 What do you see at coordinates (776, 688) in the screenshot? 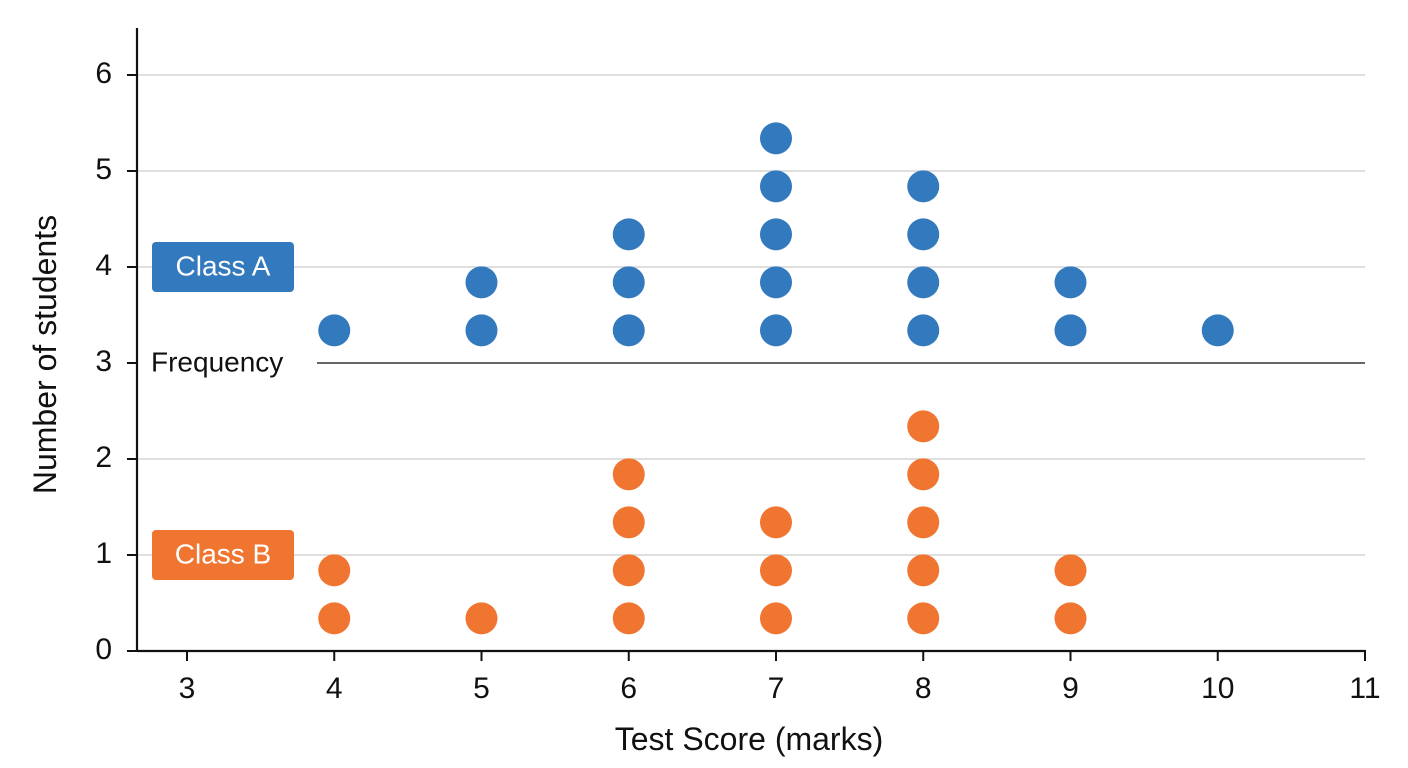
I see `x-tick-label: 7` at bounding box center [776, 688].